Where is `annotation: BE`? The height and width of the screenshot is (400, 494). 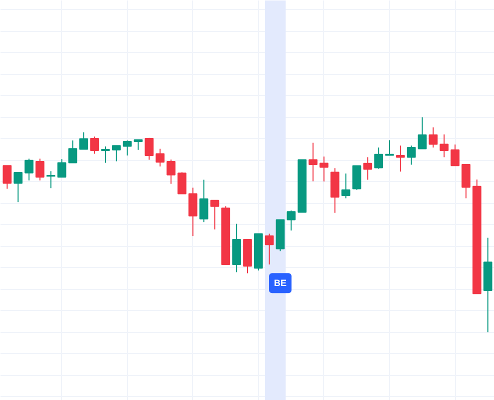
annotation: BE is located at coordinates (280, 283).